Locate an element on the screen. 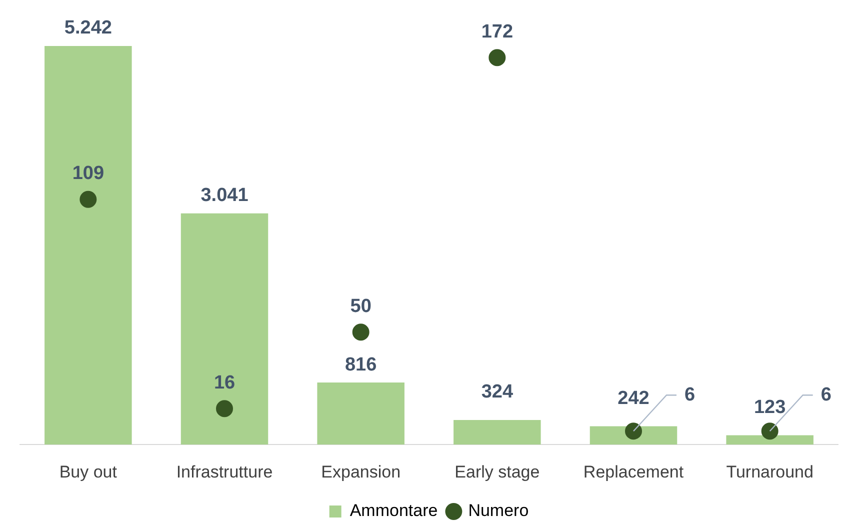  x-tick-label: Replacement is located at coordinates (633, 472).